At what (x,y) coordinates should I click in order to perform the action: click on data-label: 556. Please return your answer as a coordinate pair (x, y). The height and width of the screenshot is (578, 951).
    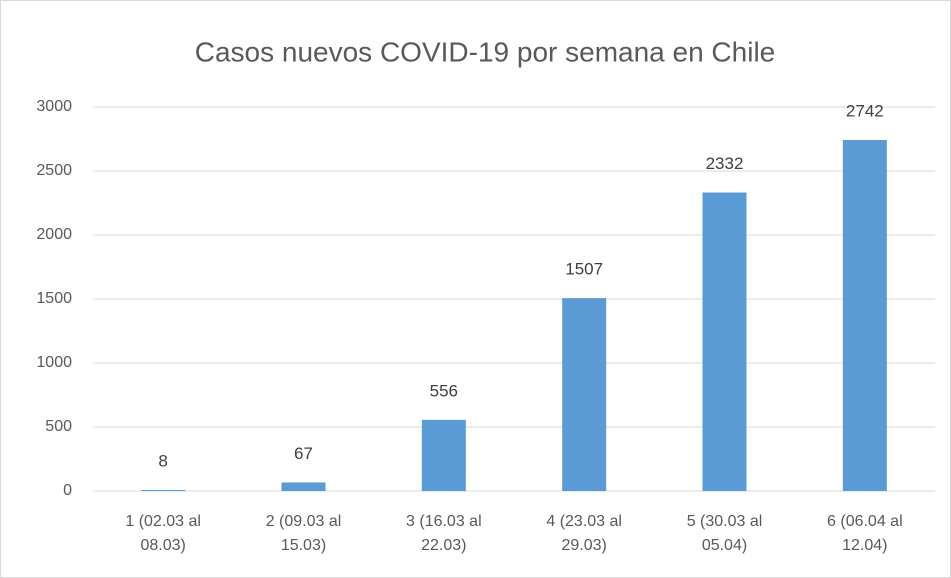
    Looking at the image, I should click on (444, 390).